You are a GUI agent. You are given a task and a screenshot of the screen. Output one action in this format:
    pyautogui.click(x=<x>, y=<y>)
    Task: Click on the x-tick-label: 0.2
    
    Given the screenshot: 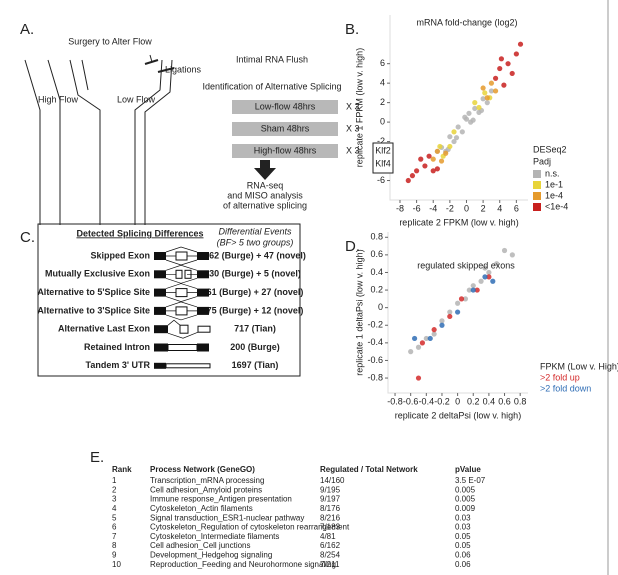 What is the action you would take?
    pyautogui.click(x=473, y=401)
    